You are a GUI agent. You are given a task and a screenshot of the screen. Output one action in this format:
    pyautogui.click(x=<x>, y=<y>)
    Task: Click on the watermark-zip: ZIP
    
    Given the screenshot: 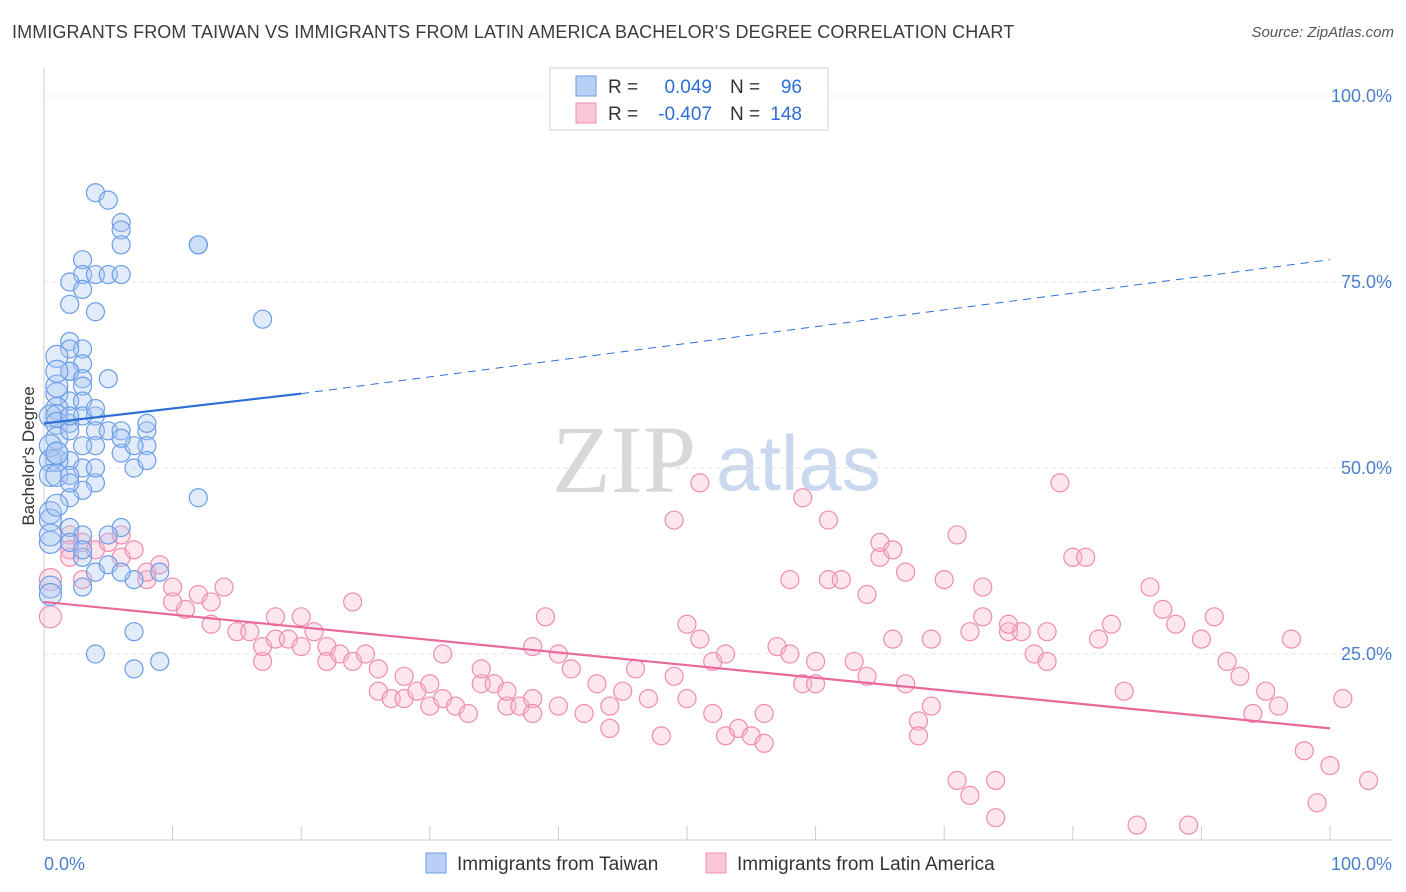 What is the action you would take?
    pyautogui.click(x=624, y=459)
    